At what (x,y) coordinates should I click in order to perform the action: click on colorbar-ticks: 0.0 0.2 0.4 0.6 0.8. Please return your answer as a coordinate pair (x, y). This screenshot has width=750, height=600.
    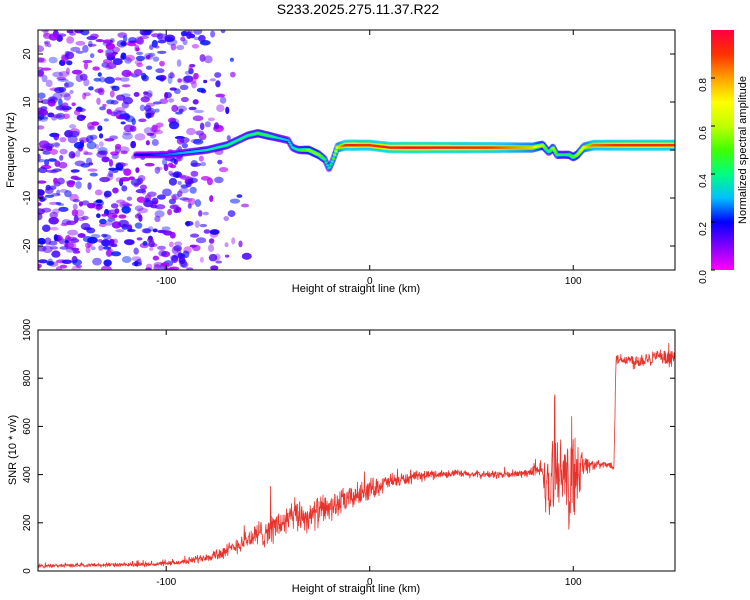
    Looking at the image, I should click on (706, 180).